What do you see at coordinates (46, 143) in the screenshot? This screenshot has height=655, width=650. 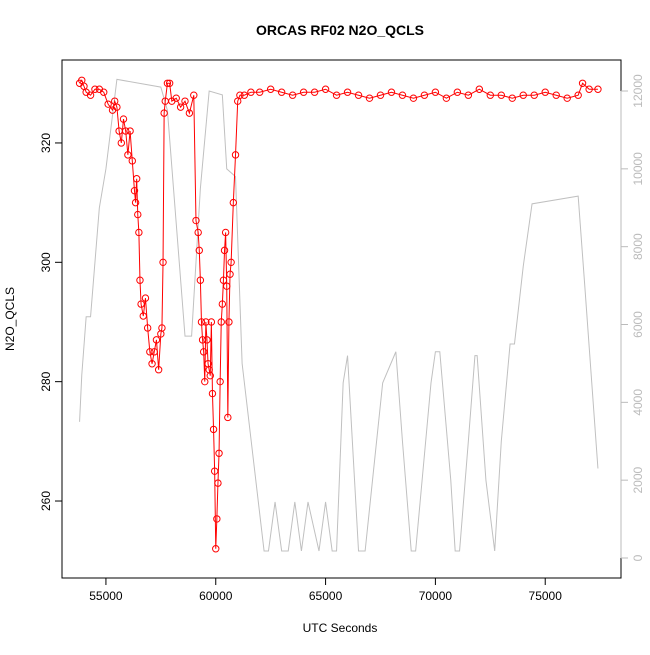 I see `y-tick-label: 320` at bounding box center [46, 143].